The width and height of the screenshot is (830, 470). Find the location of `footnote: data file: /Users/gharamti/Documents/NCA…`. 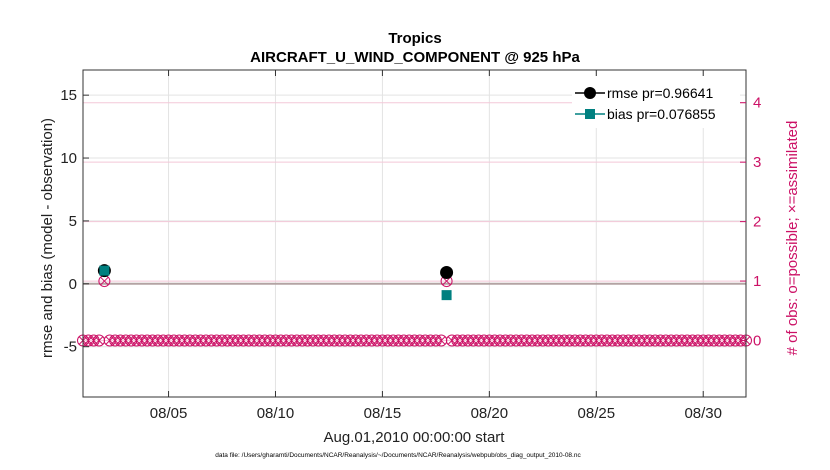

footnote: data file: /Users/gharamti/Documents/NCA… is located at coordinates (398, 455).